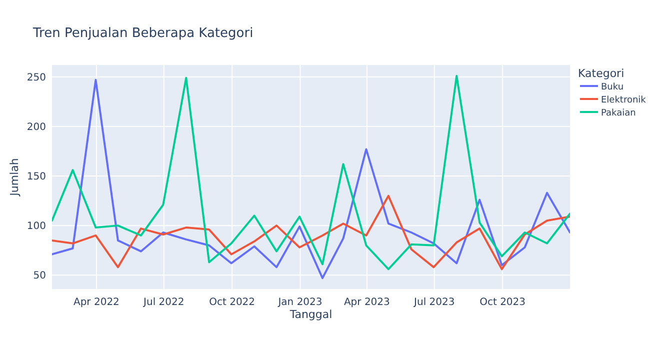  Describe the element at coordinates (143, 33) in the screenshot. I see `chart-title: Tren Penjualan Beberapa Kategori` at that location.